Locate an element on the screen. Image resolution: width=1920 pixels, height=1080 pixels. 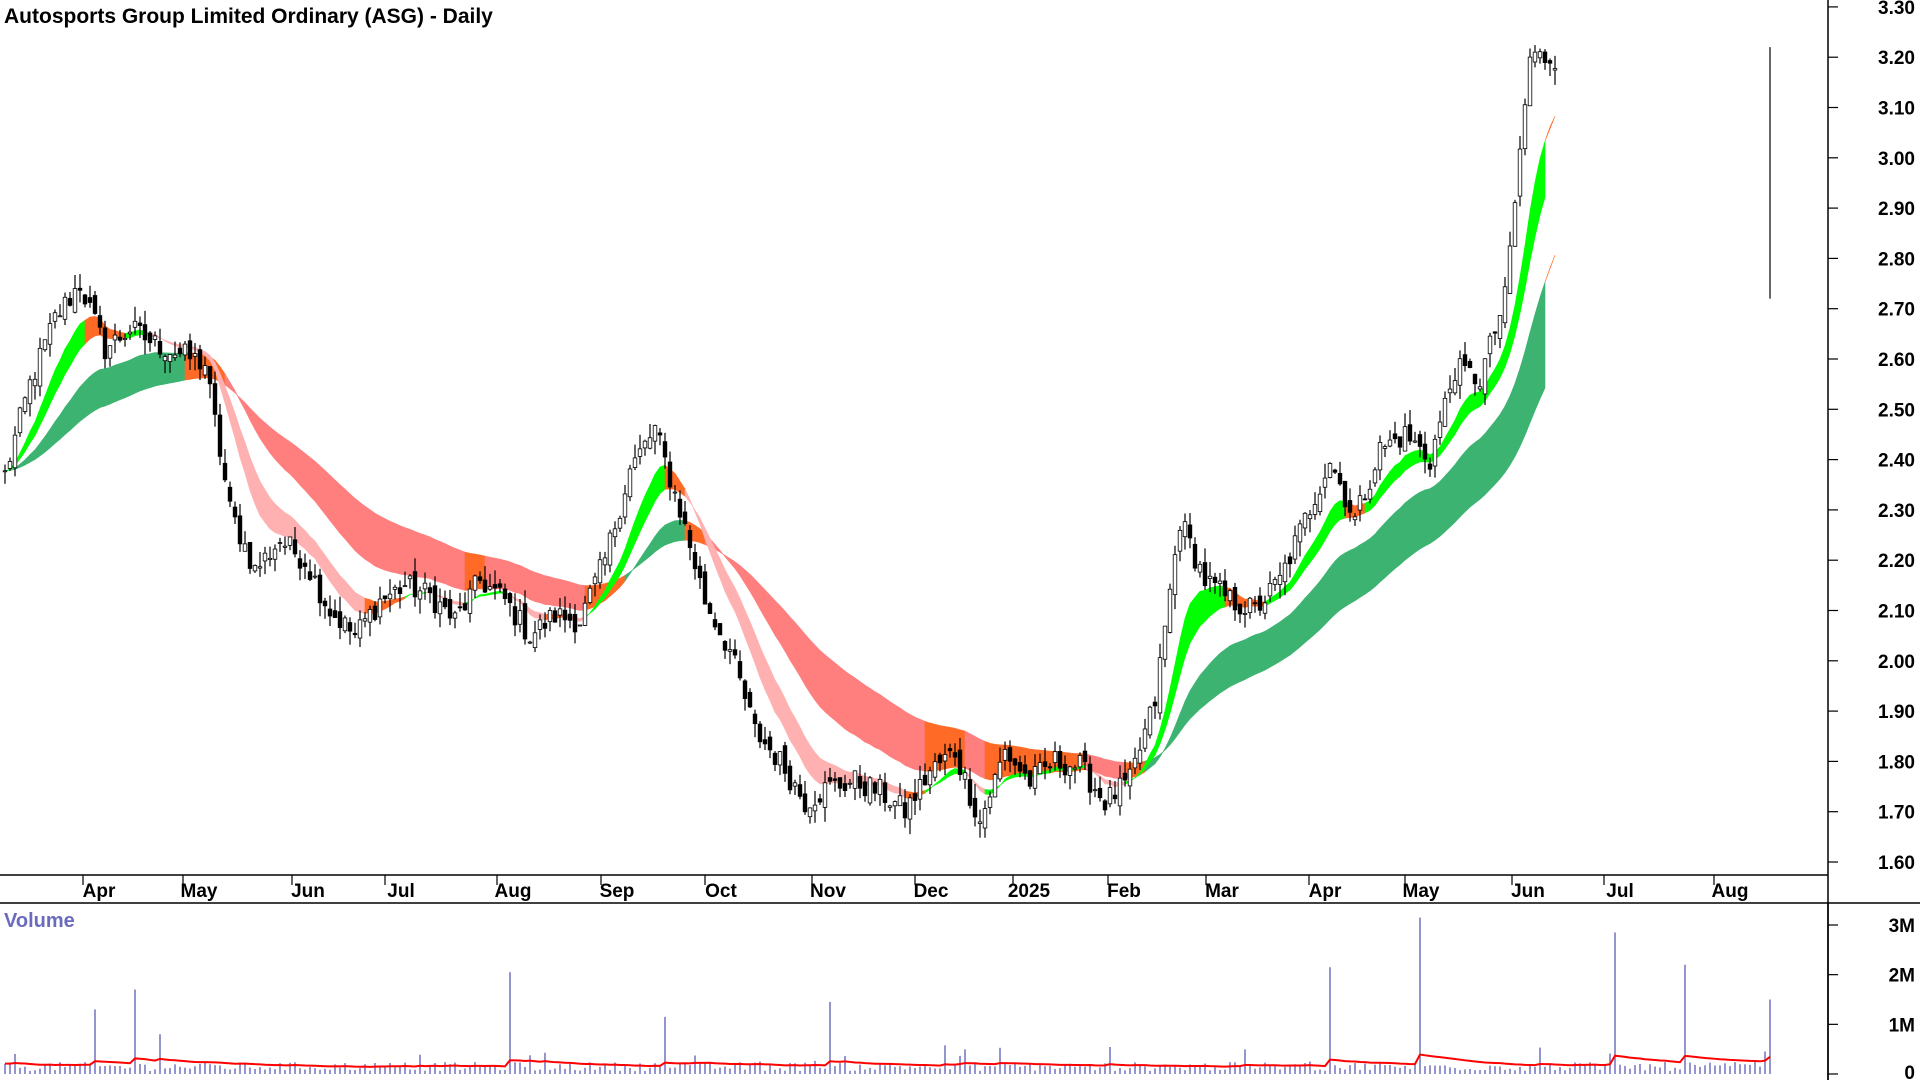
price-tick-label: 2.70 is located at coordinates (1896, 310).